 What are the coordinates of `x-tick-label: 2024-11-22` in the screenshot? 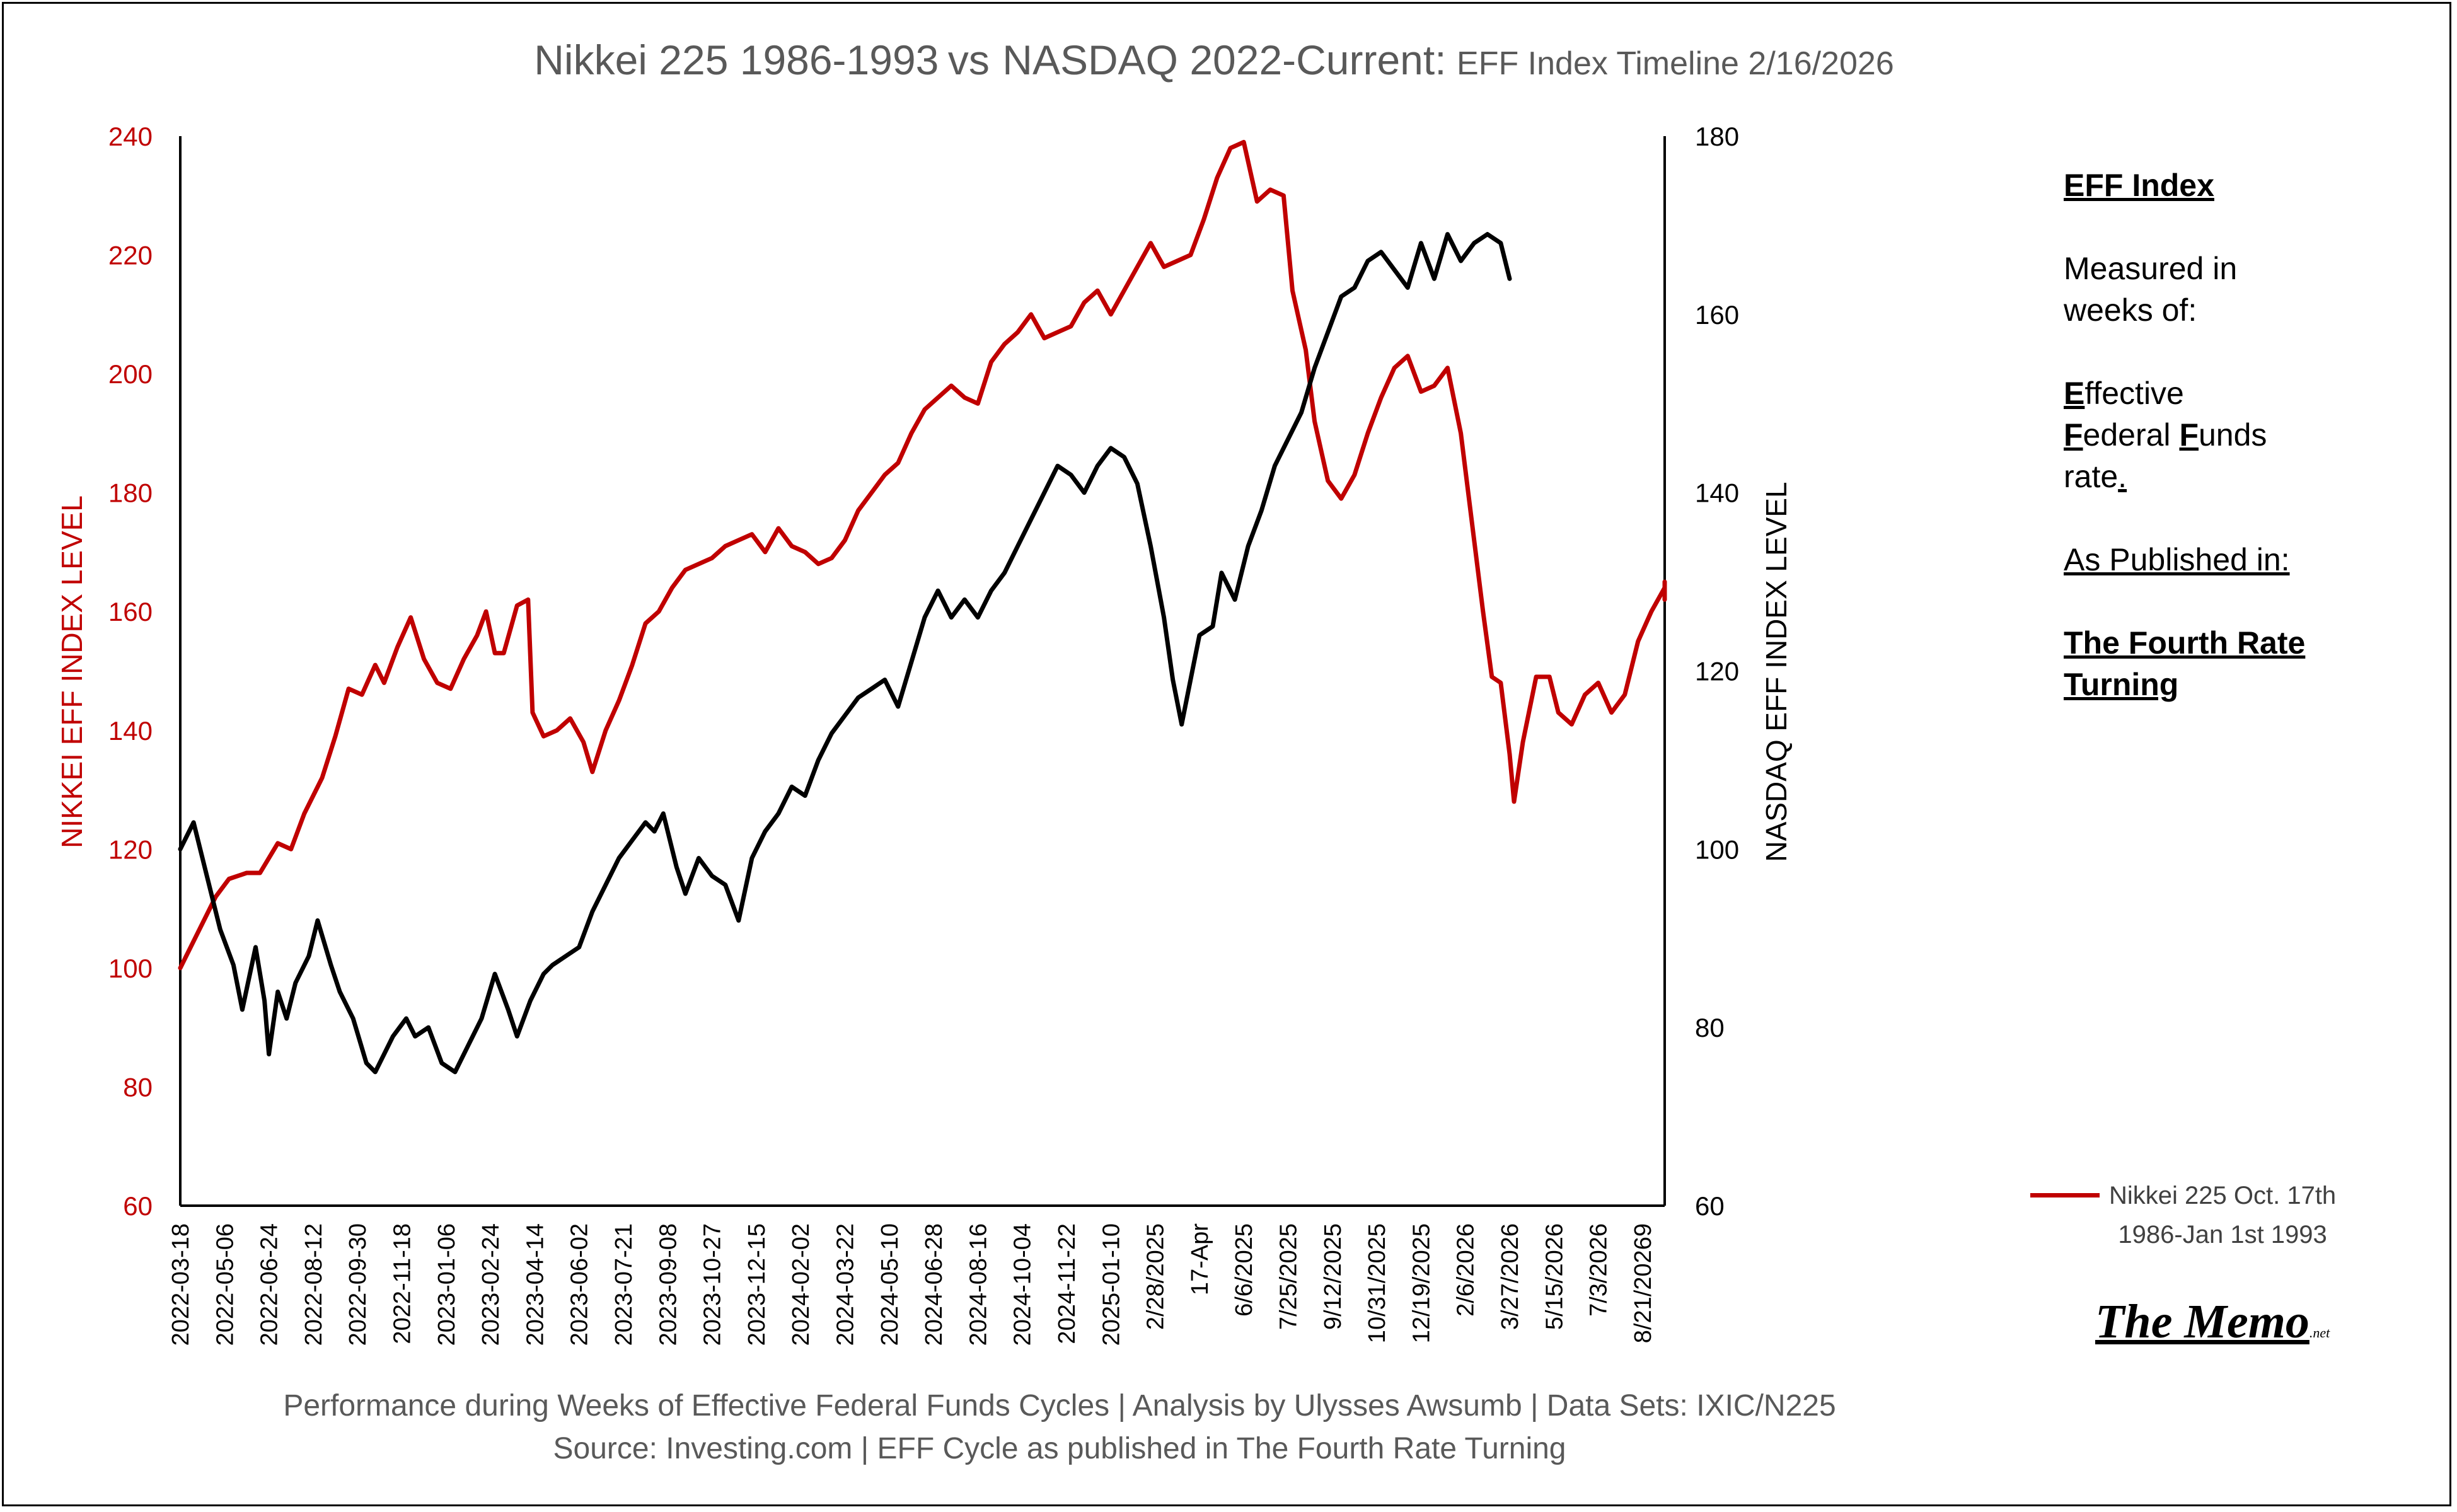 It's located at (1067, 1283).